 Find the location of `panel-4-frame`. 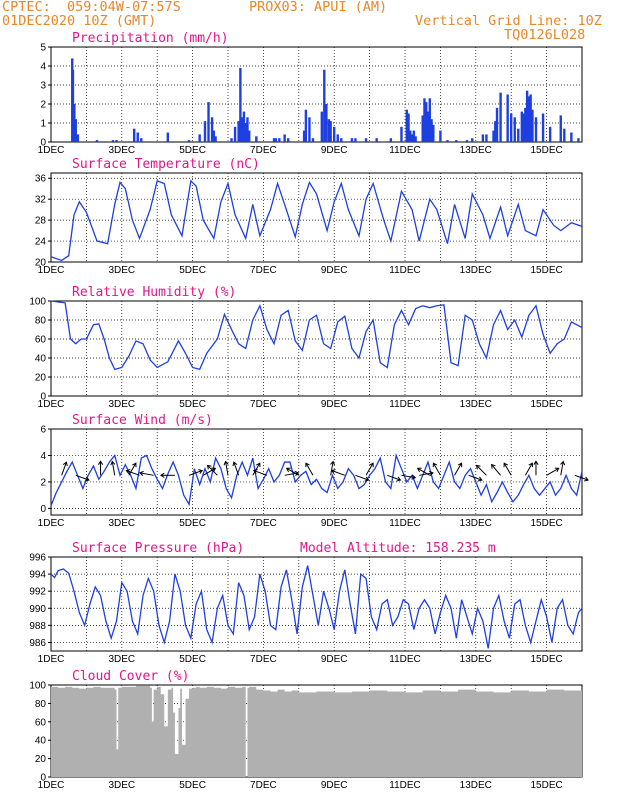

panel-4-frame is located at coordinates (316, 604).